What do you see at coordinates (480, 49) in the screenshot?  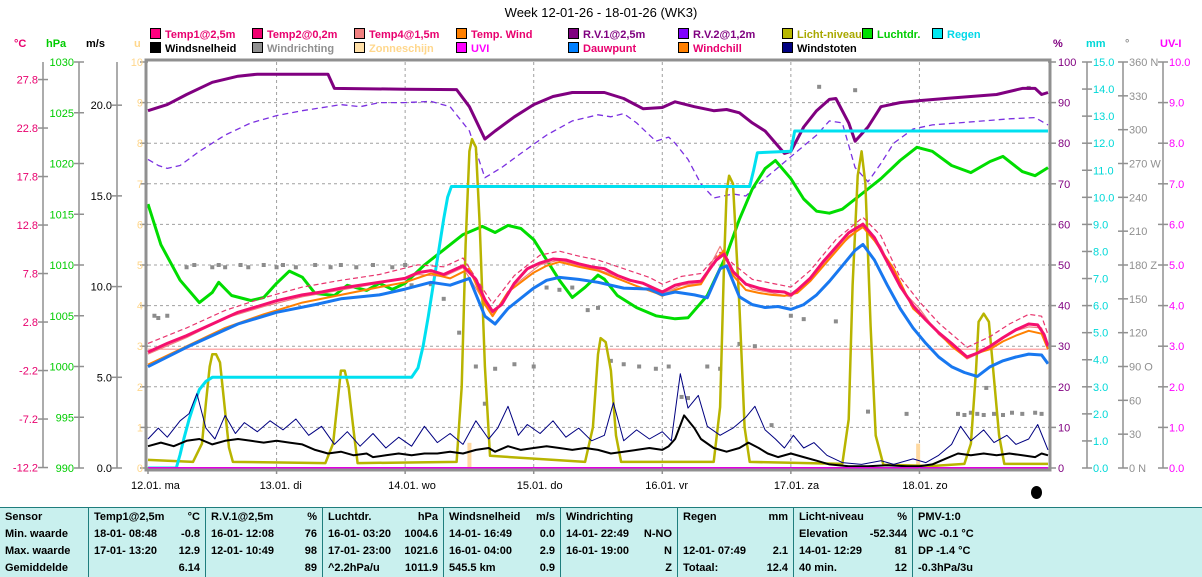 I see `legend-label: UVI` at bounding box center [480, 49].